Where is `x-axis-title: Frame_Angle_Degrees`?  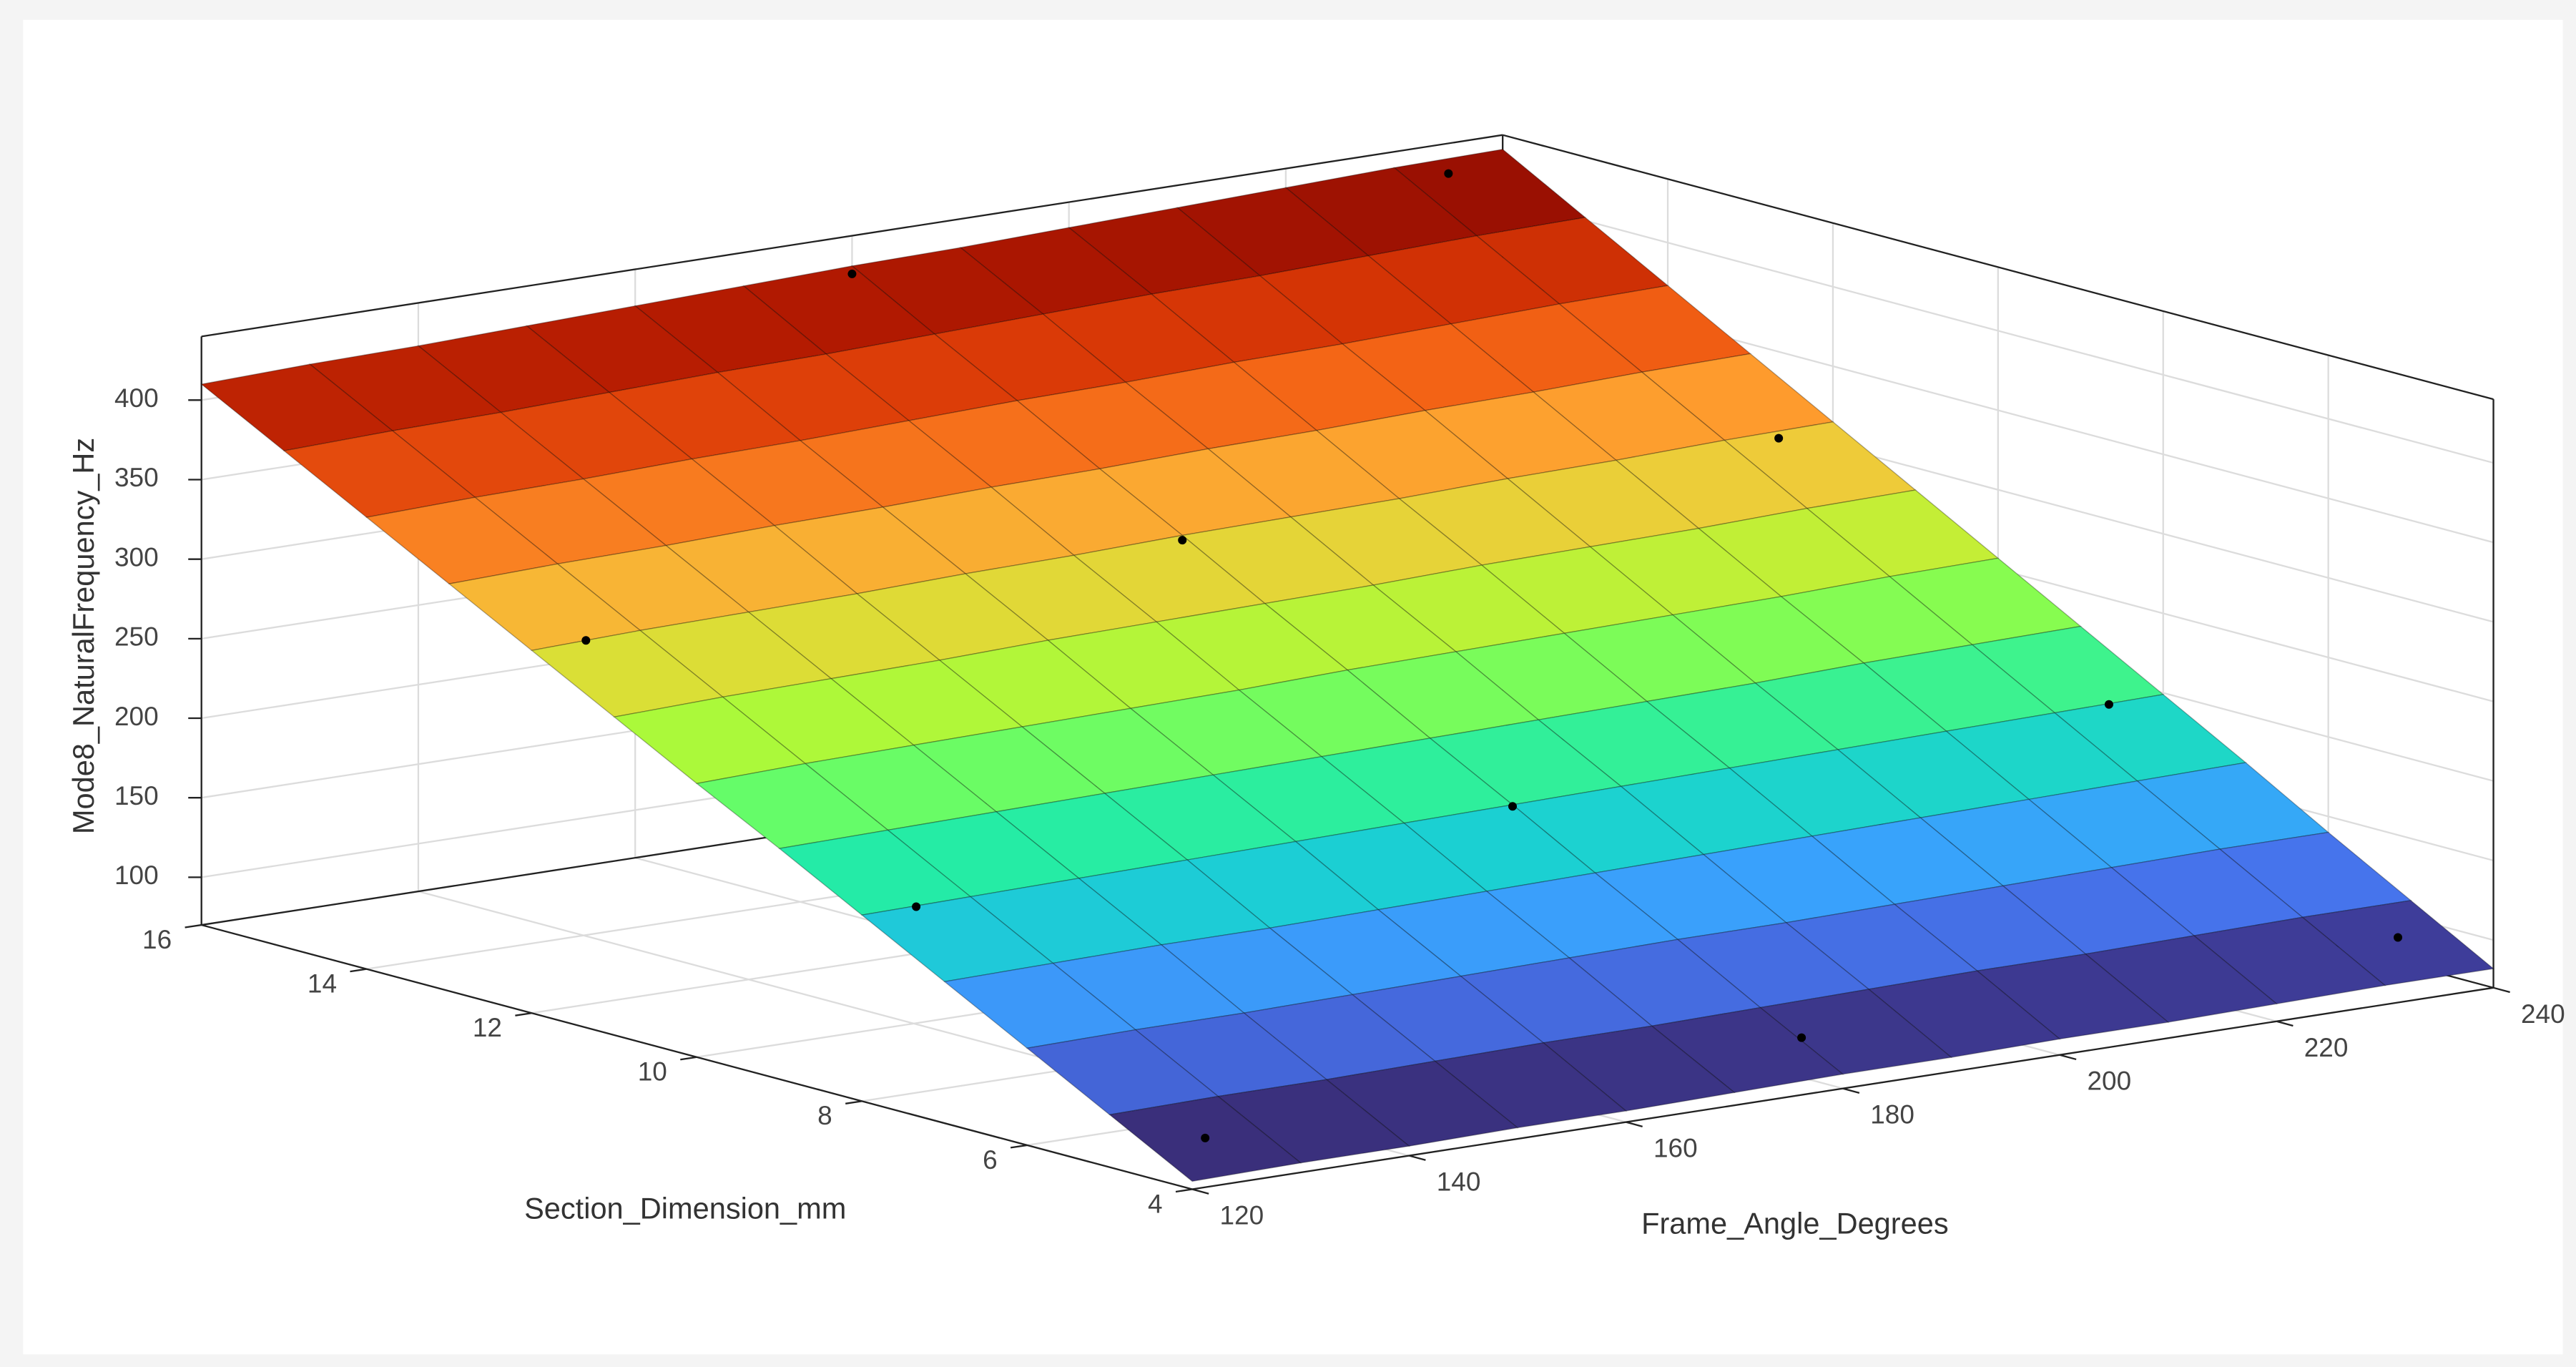 x-axis-title: Frame_Angle_Degrees is located at coordinates (1795, 1223).